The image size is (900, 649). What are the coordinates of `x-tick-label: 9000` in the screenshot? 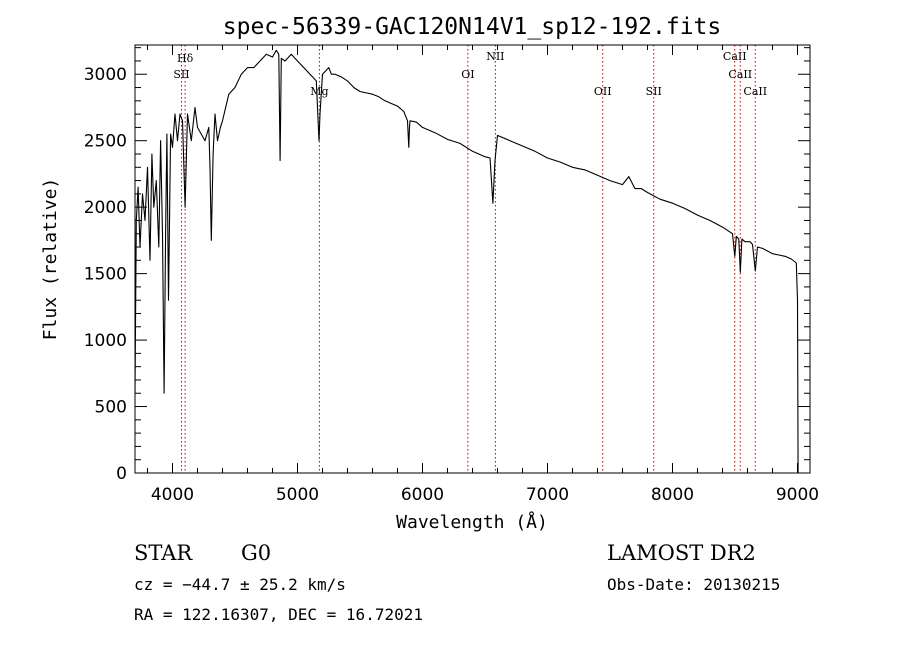 It's located at (797, 495).